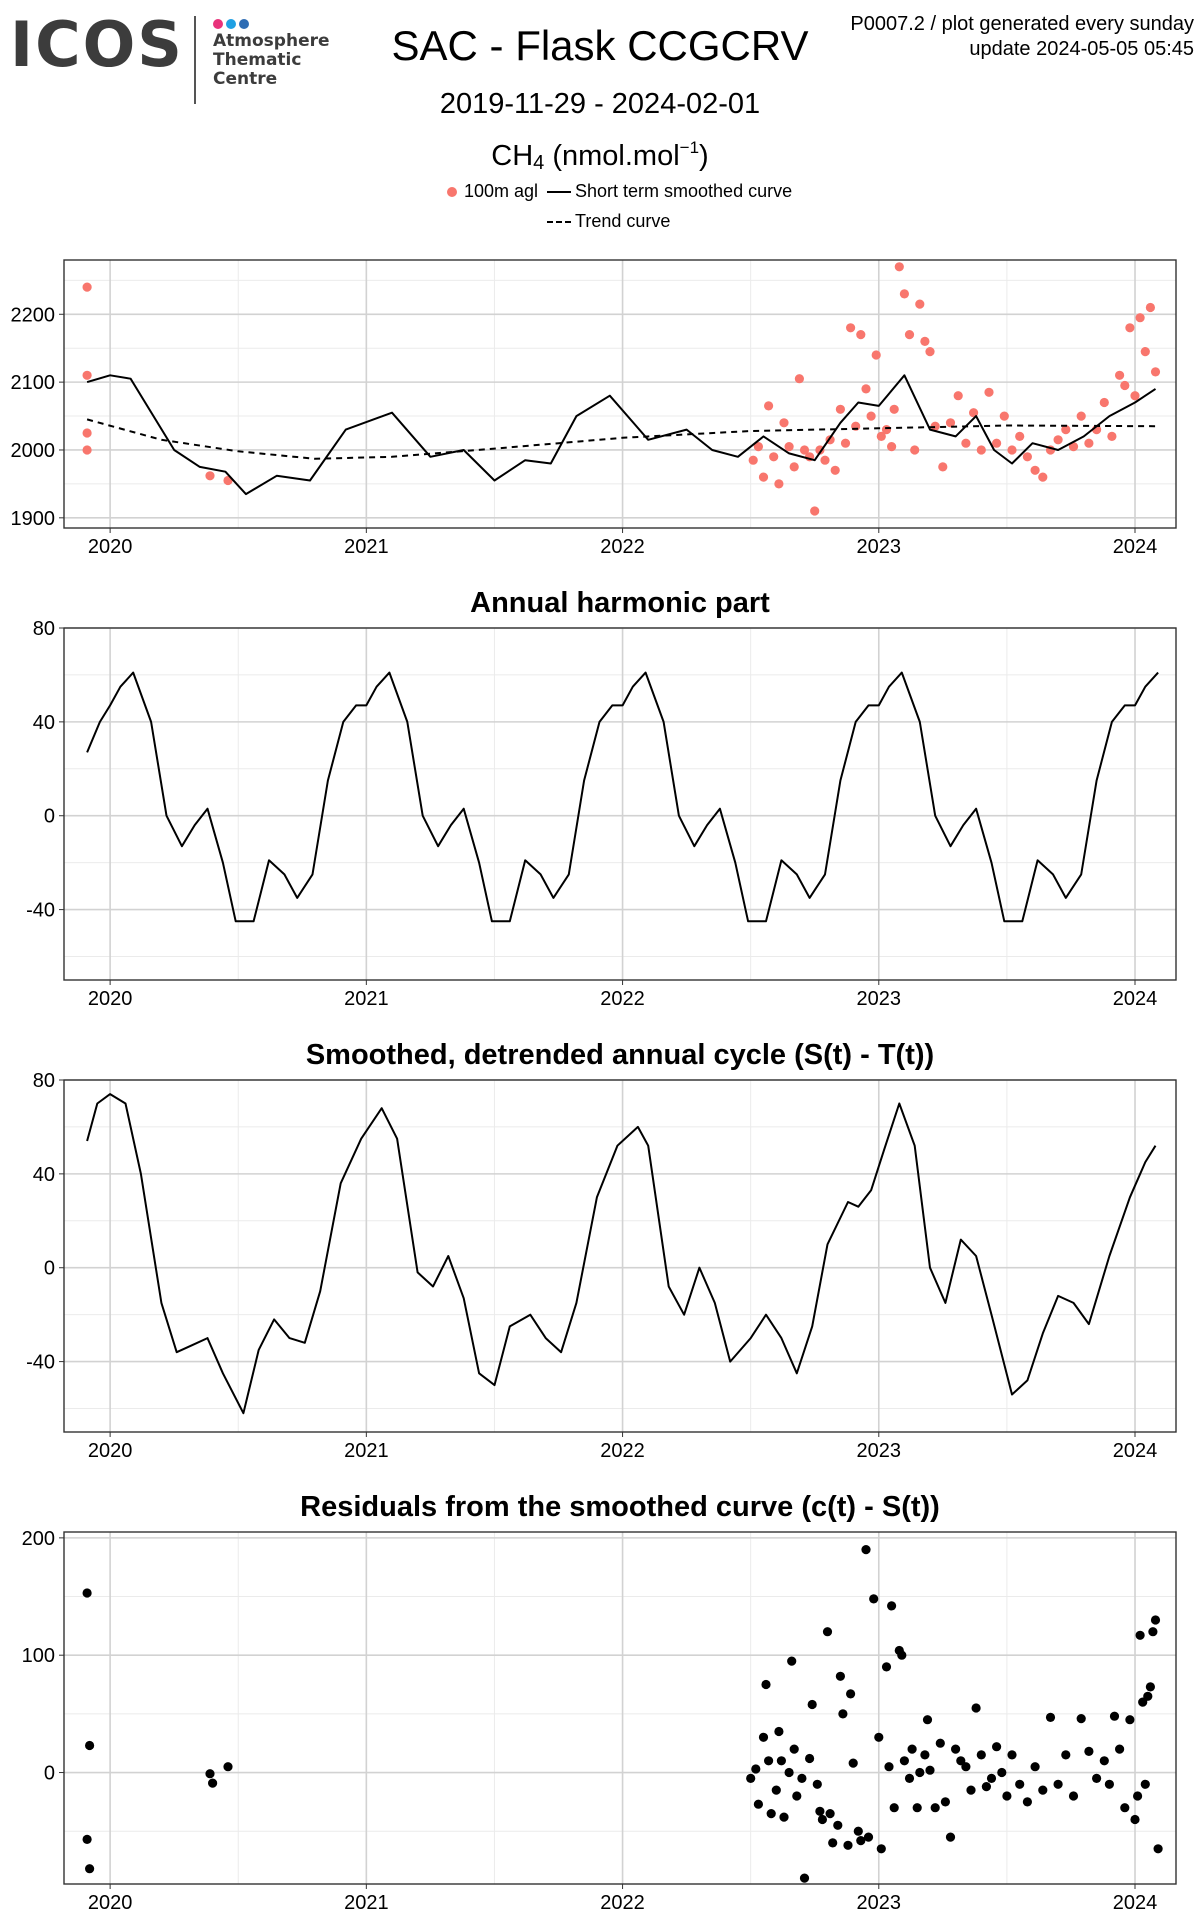  What do you see at coordinates (49, 1269) in the screenshot?
I see `y-tick-label: 0` at bounding box center [49, 1269].